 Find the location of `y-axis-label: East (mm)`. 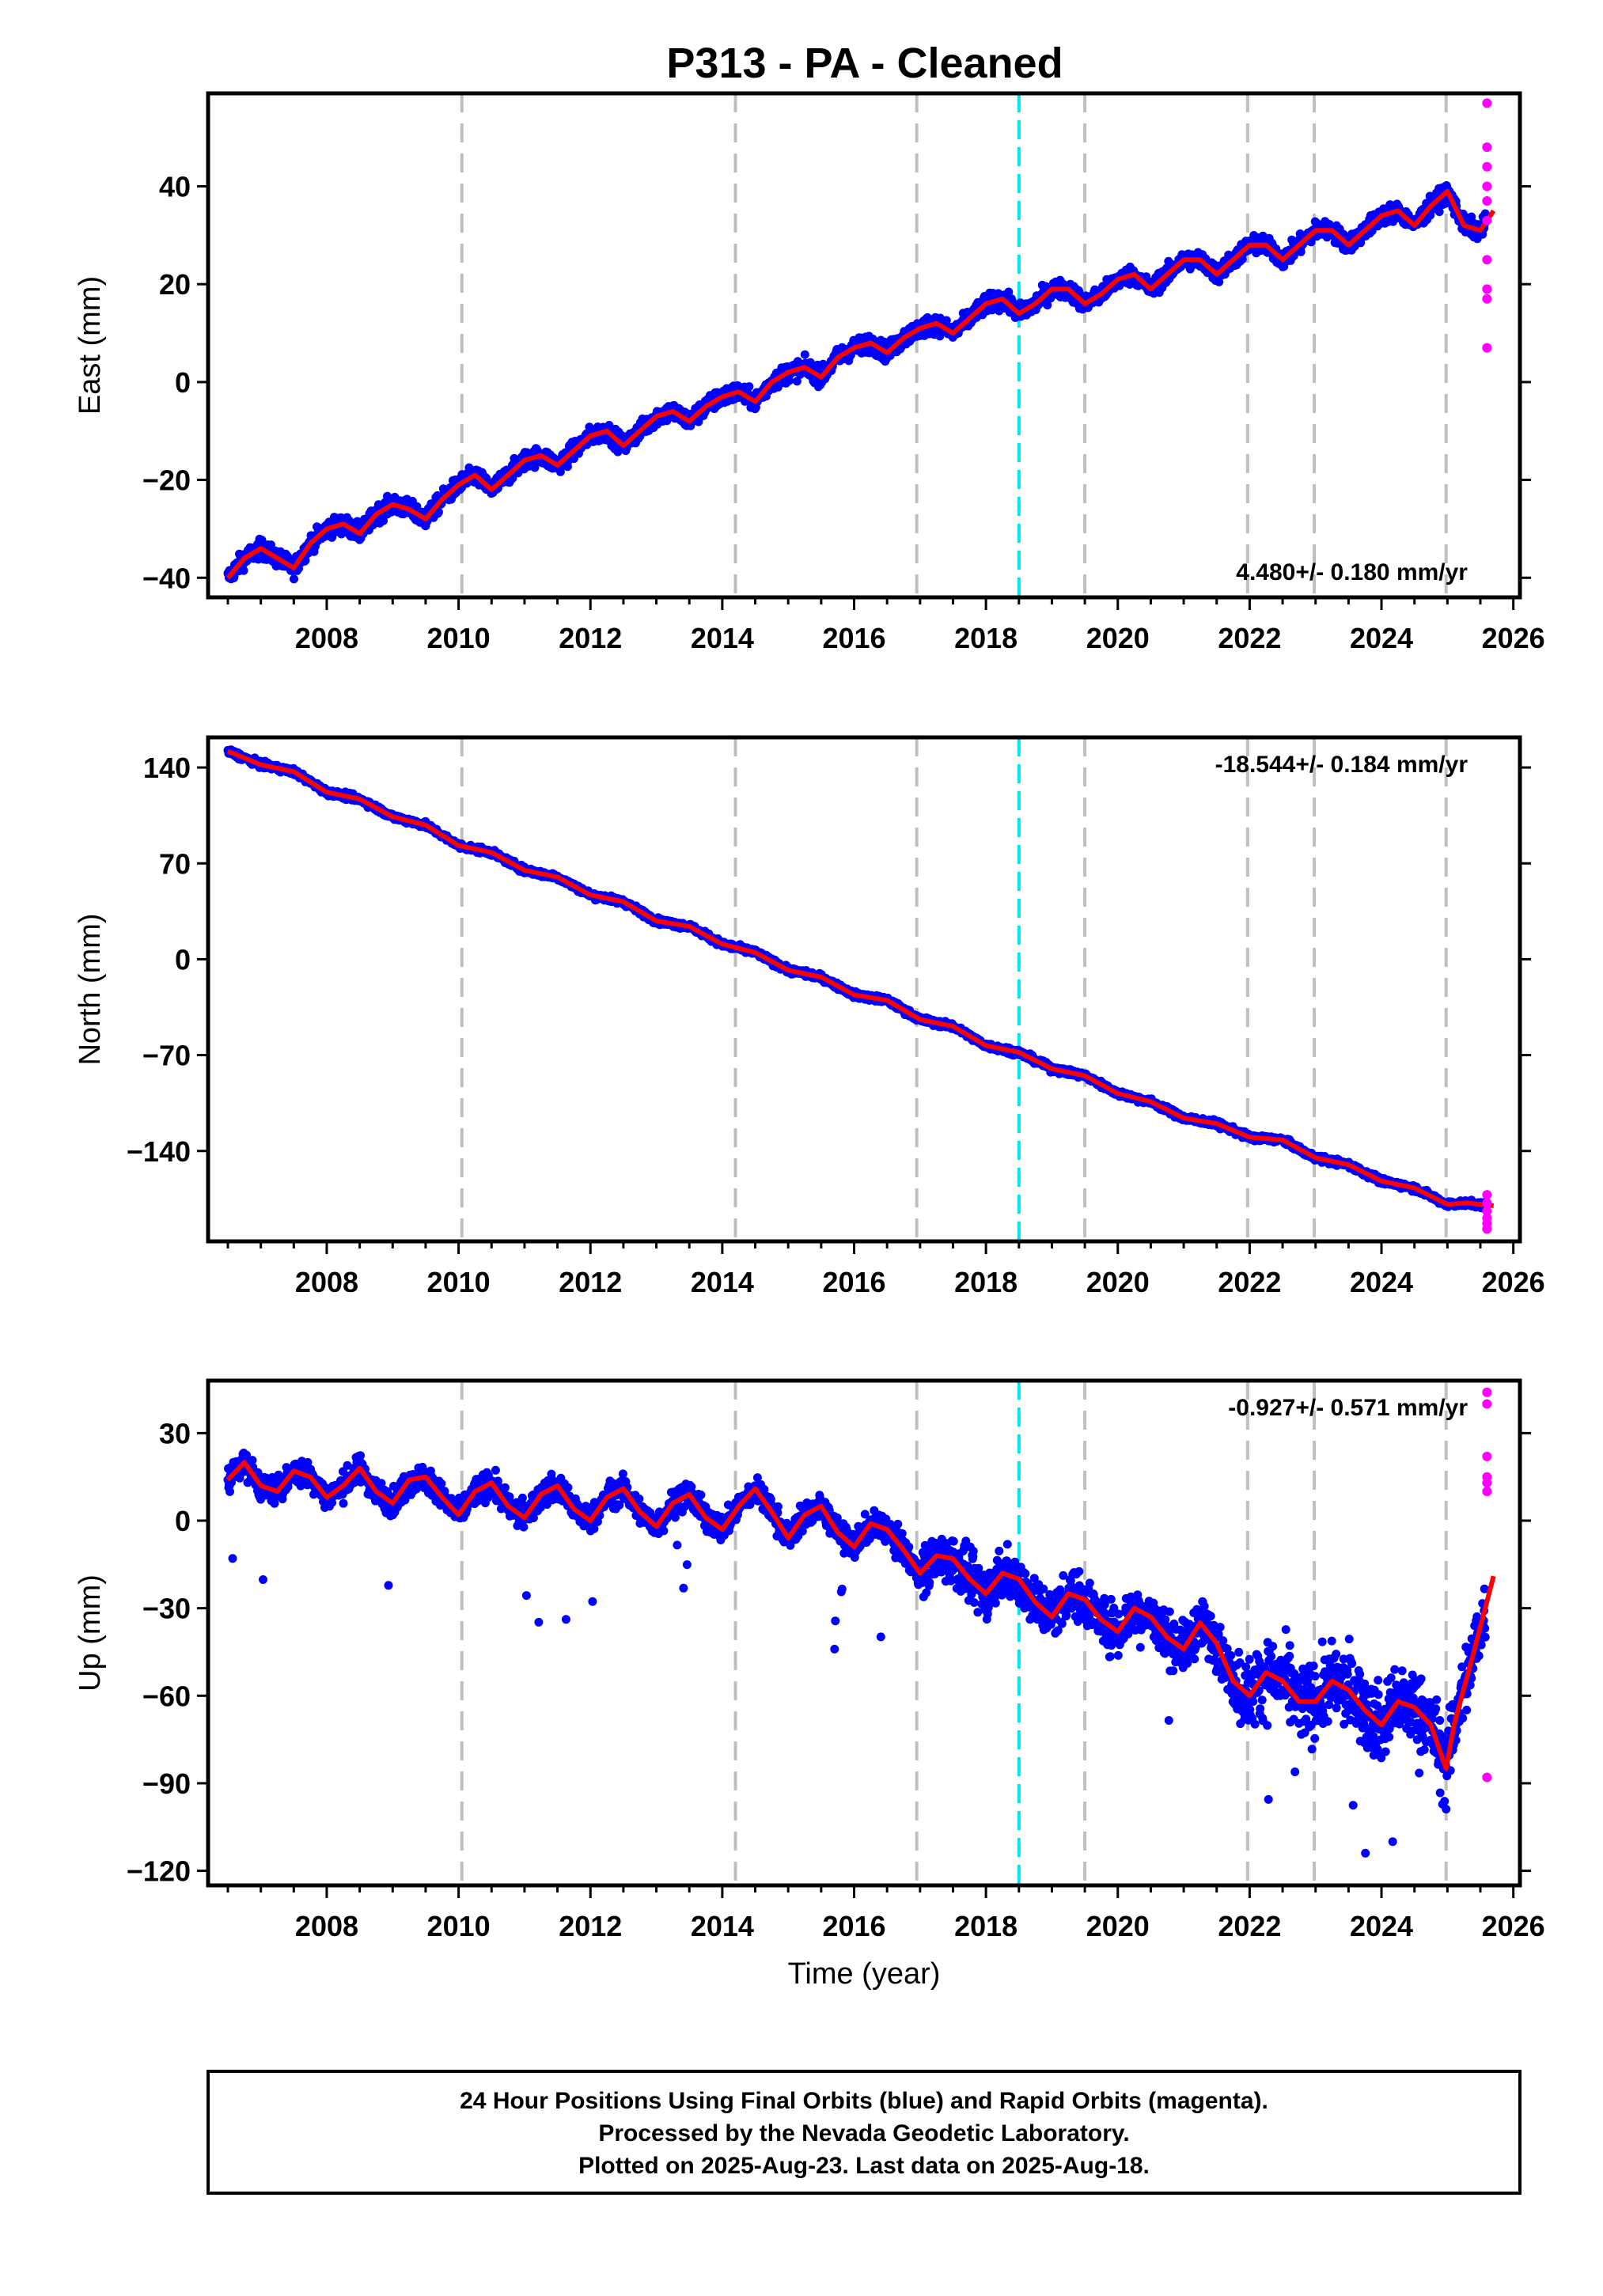

y-axis-label: East (mm) is located at coordinates (90, 345).